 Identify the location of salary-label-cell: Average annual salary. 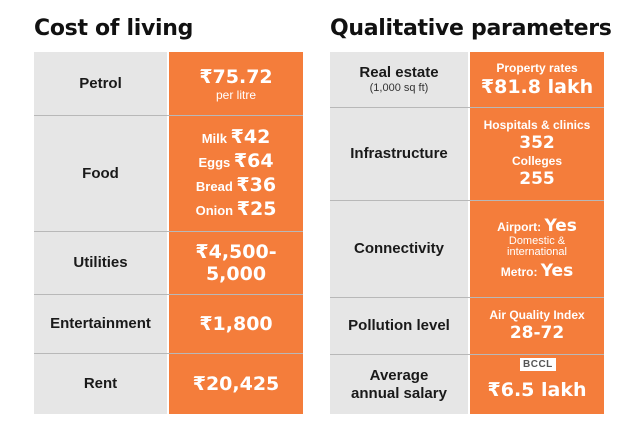
(400, 384).